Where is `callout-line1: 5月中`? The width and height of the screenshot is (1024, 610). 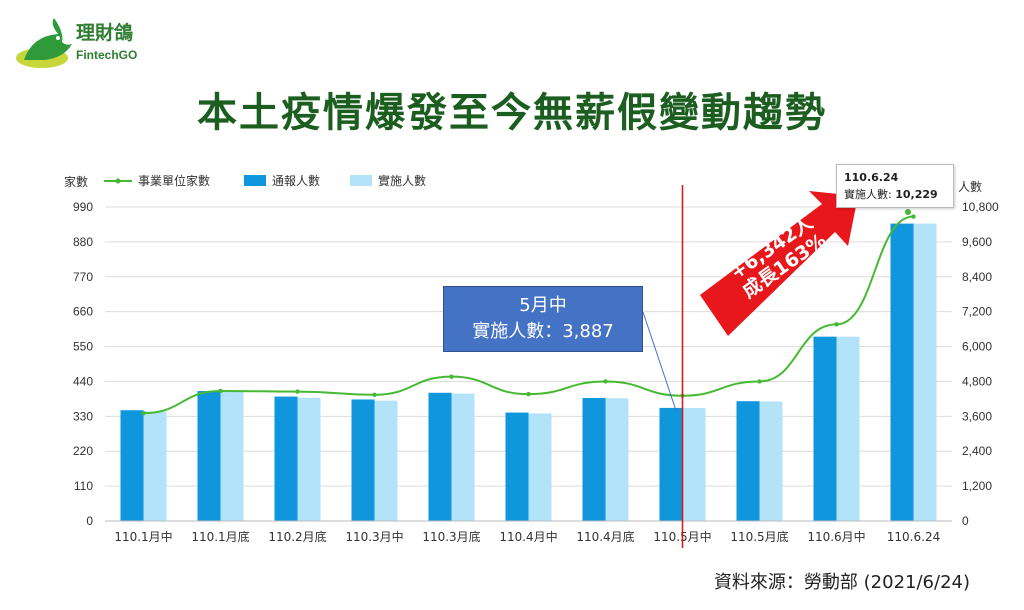
callout-line1: 5月中 is located at coordinates (543, 305).